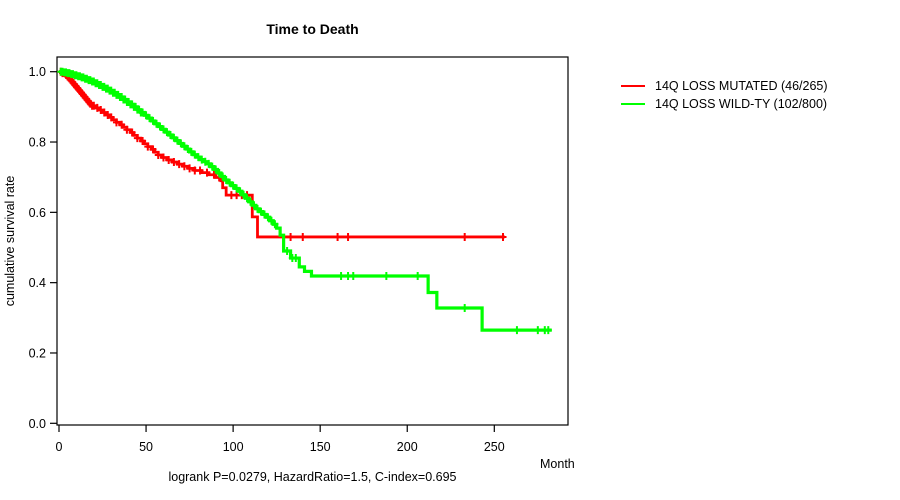 The height and width of the screenshot is (500, 900). Describe the element at coordinates (233, 447) in the screenshot. I see `x-tick-label: 100` at that location.